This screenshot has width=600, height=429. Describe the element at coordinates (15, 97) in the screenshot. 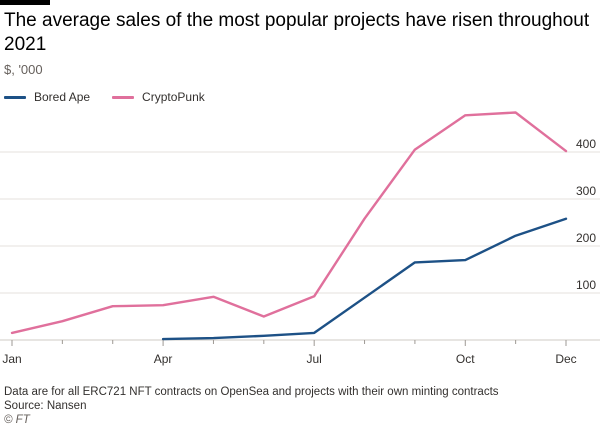

I see `legend-swatch-bored-ape` at that location.